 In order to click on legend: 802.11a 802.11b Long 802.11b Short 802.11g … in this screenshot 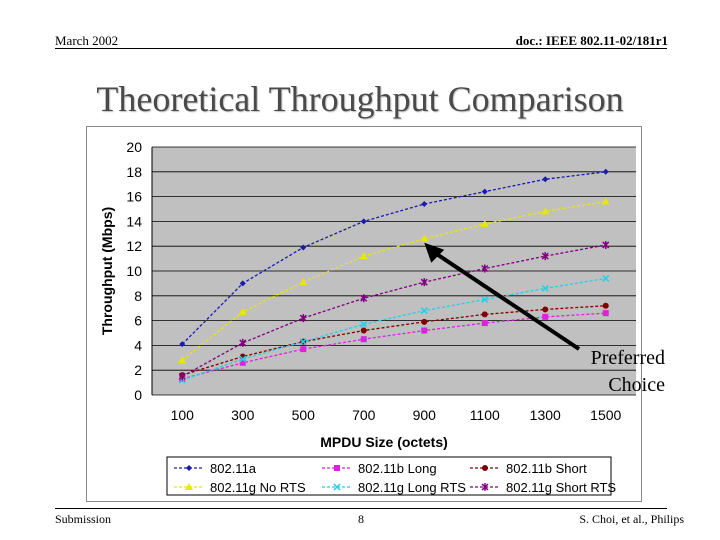, I will do `click(391, 476)`.